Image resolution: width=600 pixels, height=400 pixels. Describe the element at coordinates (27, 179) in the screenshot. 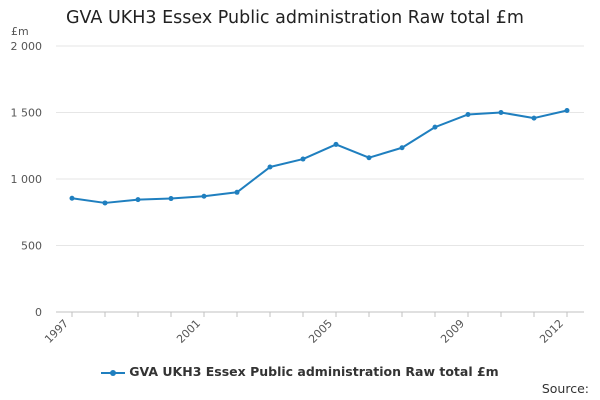

I see `y-tick-label: 1 000` at that location.